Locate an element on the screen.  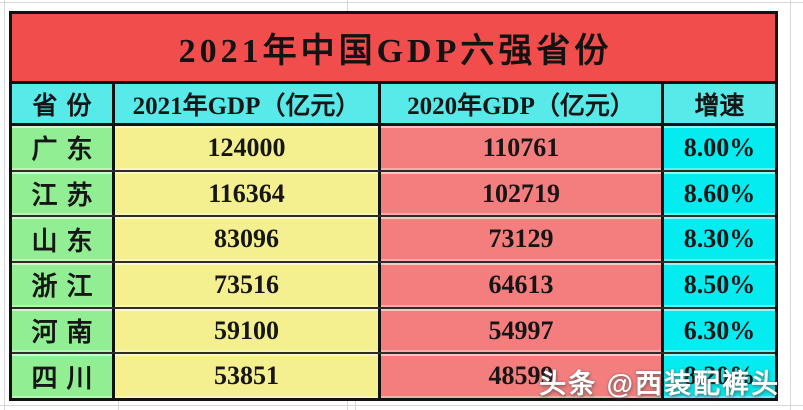
table-row: 广东 124000 110761 8.00% is located at coordinates (393, 148).